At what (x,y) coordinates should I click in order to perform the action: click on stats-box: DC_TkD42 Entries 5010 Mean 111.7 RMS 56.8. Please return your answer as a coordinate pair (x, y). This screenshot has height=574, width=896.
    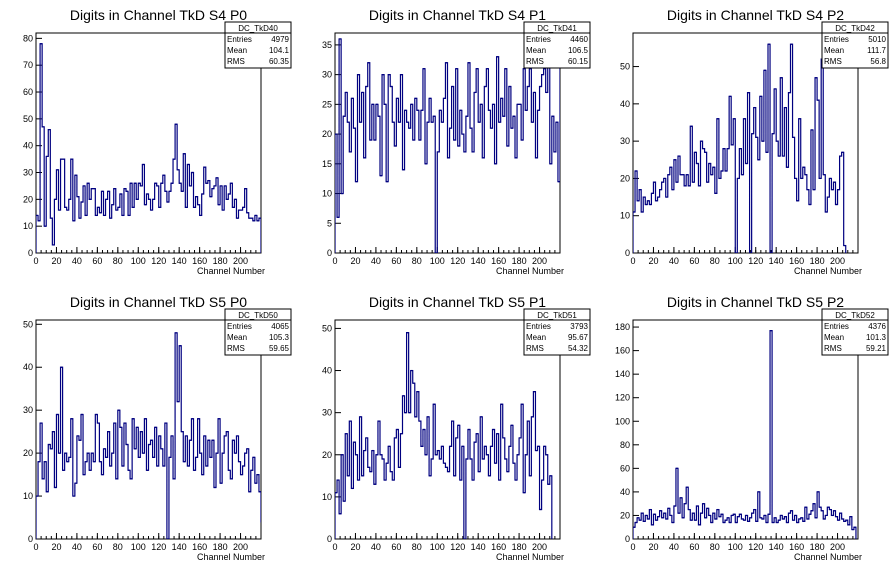
    Looking at the image, I should click on (855, 45).